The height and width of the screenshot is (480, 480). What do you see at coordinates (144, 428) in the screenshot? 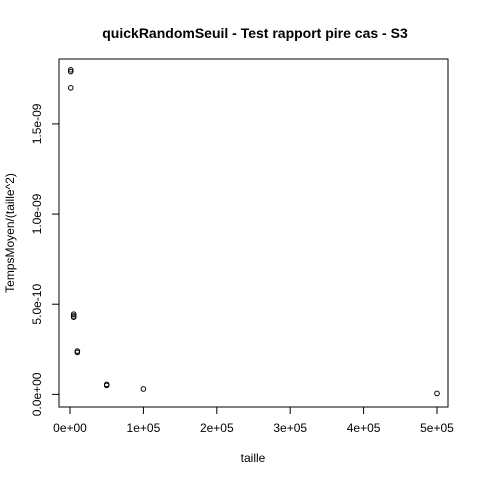
I see `x-tick-label: 1e+05` at bounding box center [144, 428].